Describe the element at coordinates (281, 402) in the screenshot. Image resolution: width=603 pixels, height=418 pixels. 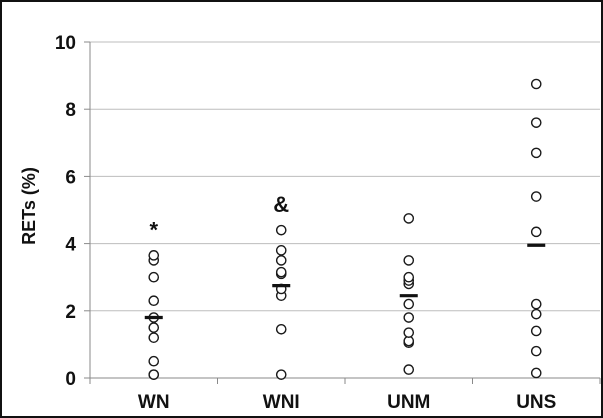
I see `x-tick-label-wni: WNI` at that location.